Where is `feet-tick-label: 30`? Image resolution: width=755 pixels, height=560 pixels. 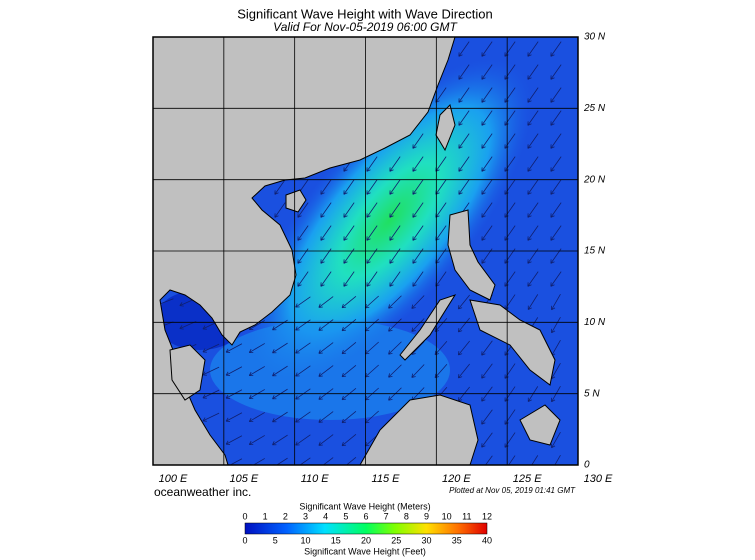
feet-tick-label: 30 is located at coordinates (426, 540).